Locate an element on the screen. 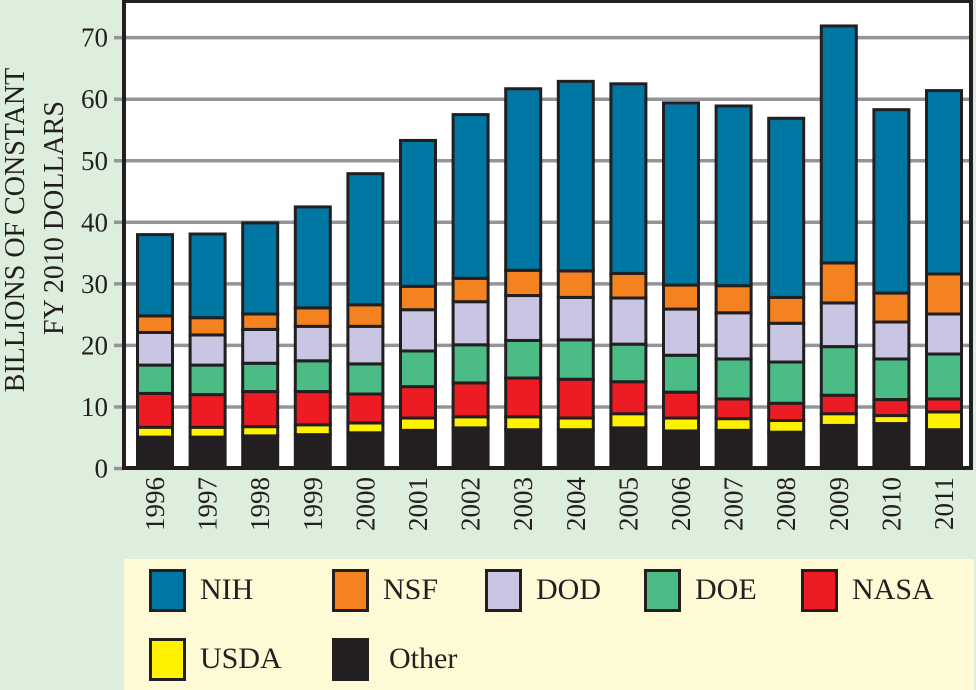 The width and height of the screenshot is (976, 690). bar-1997 is located at coordinates (207, 351).